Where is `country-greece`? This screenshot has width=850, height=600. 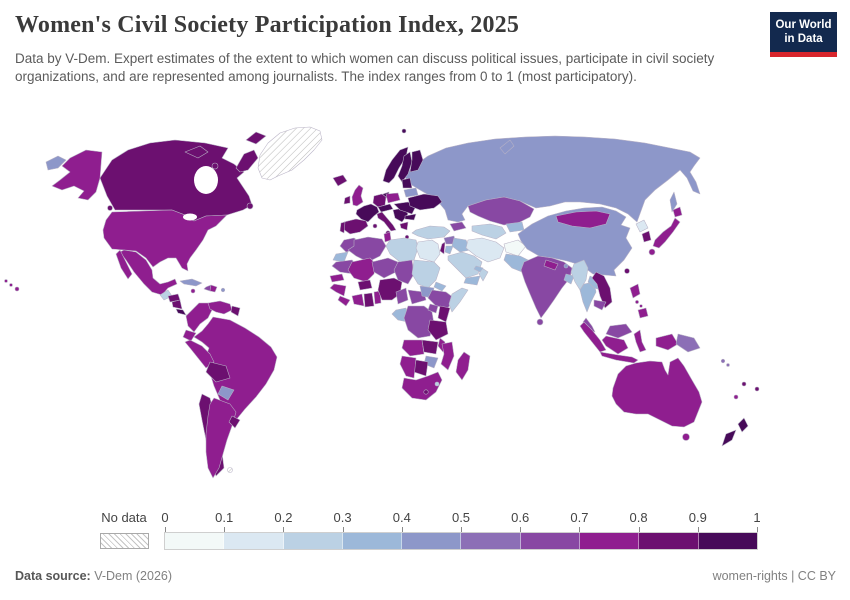 country-greece is located at coordinates (404, 226).